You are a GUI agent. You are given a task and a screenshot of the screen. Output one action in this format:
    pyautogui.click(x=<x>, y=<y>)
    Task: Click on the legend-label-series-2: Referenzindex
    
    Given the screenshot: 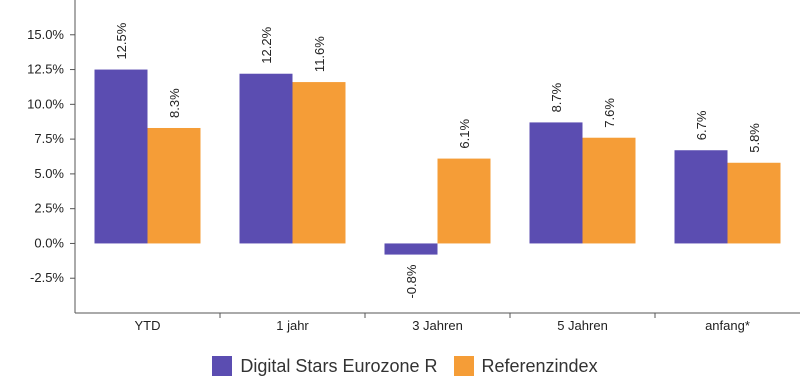 What is the action you would take?
    pyautogui.click(x=539, y=365)
    